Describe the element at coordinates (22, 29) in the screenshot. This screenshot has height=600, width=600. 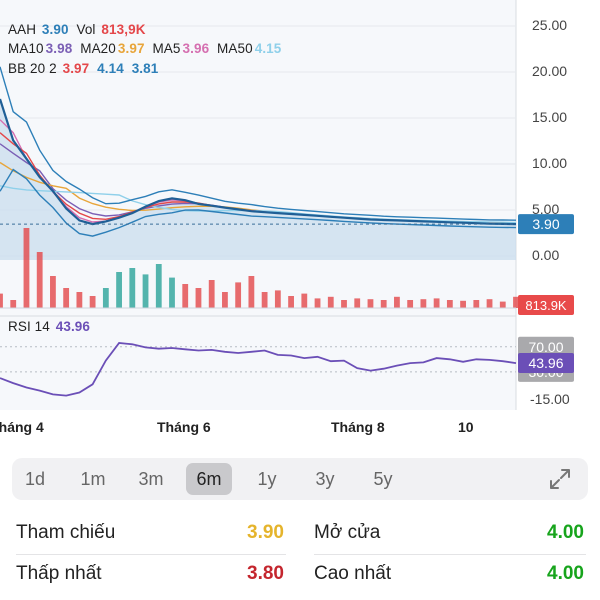
I see `ticker-label: AAH` at that location.